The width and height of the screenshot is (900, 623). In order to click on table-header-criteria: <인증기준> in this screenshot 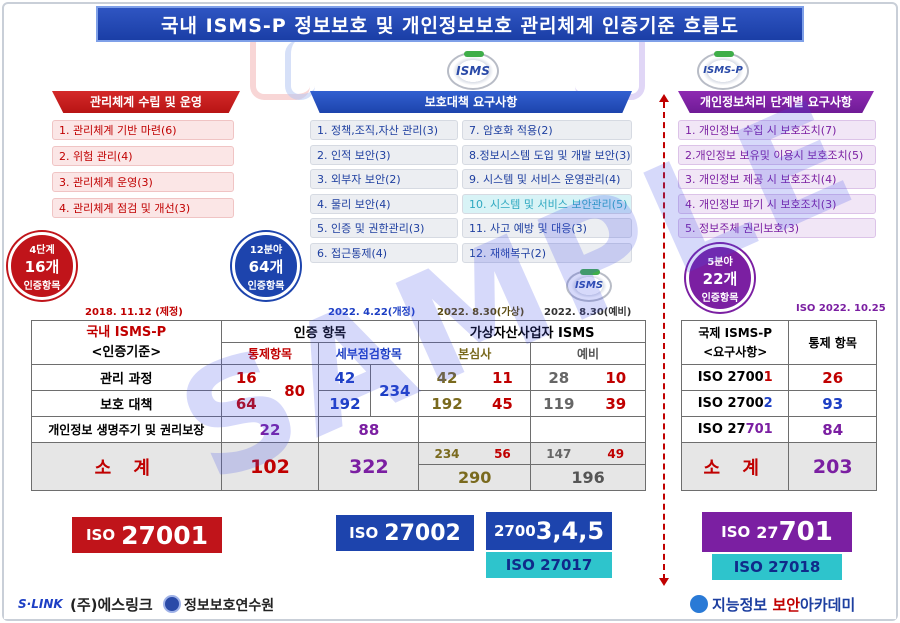, I will do `click(126, 352)`.